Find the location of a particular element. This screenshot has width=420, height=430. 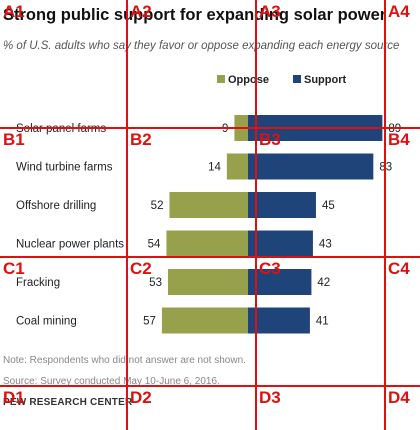

category-label: Coal mining is located at coordinates (46, 322).